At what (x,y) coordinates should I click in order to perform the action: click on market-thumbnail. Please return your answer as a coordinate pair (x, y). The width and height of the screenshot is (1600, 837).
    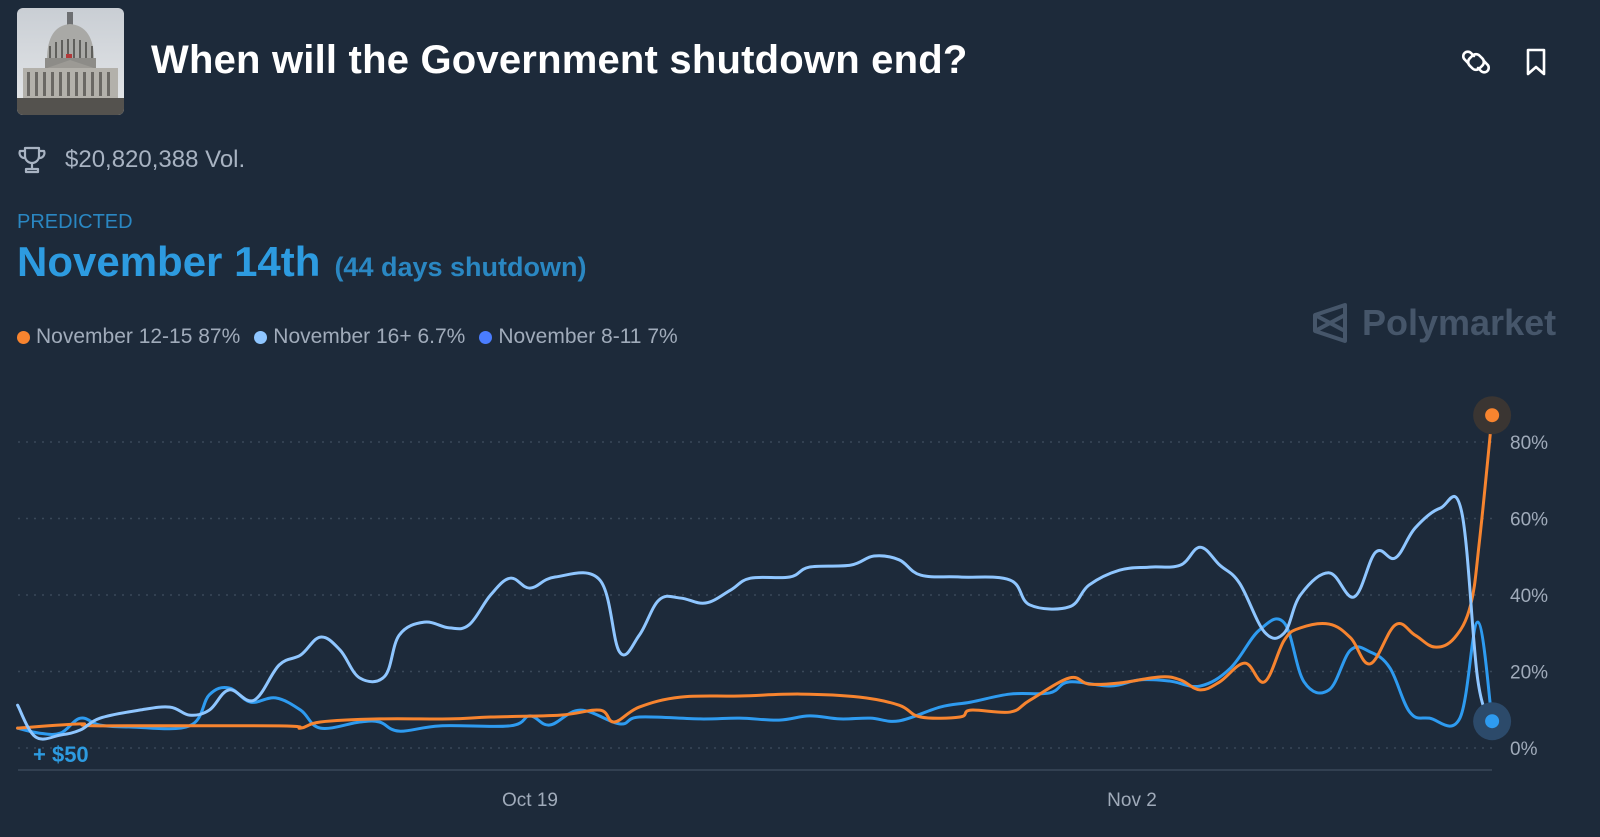
    Looking at the image, I should click on (70, 61).